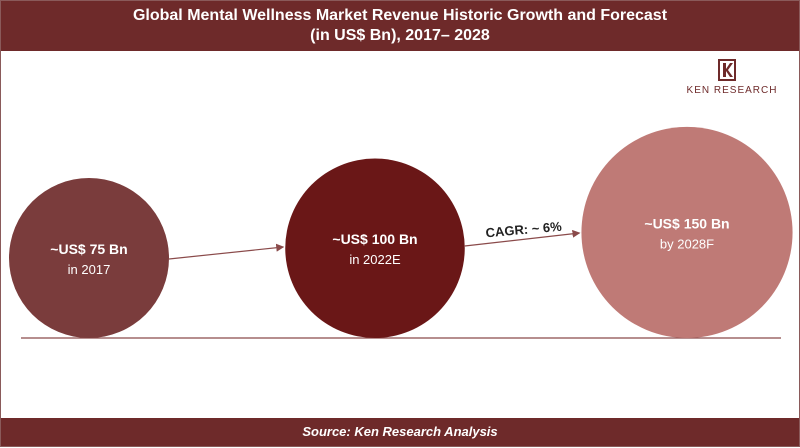 The width and height of the screenshot is (800, 448). What do you see at coordinates (732, 90) in the screenshot?
I see `logo-wordmark: KEN RESEARCH` at bounding box center [732, 90].